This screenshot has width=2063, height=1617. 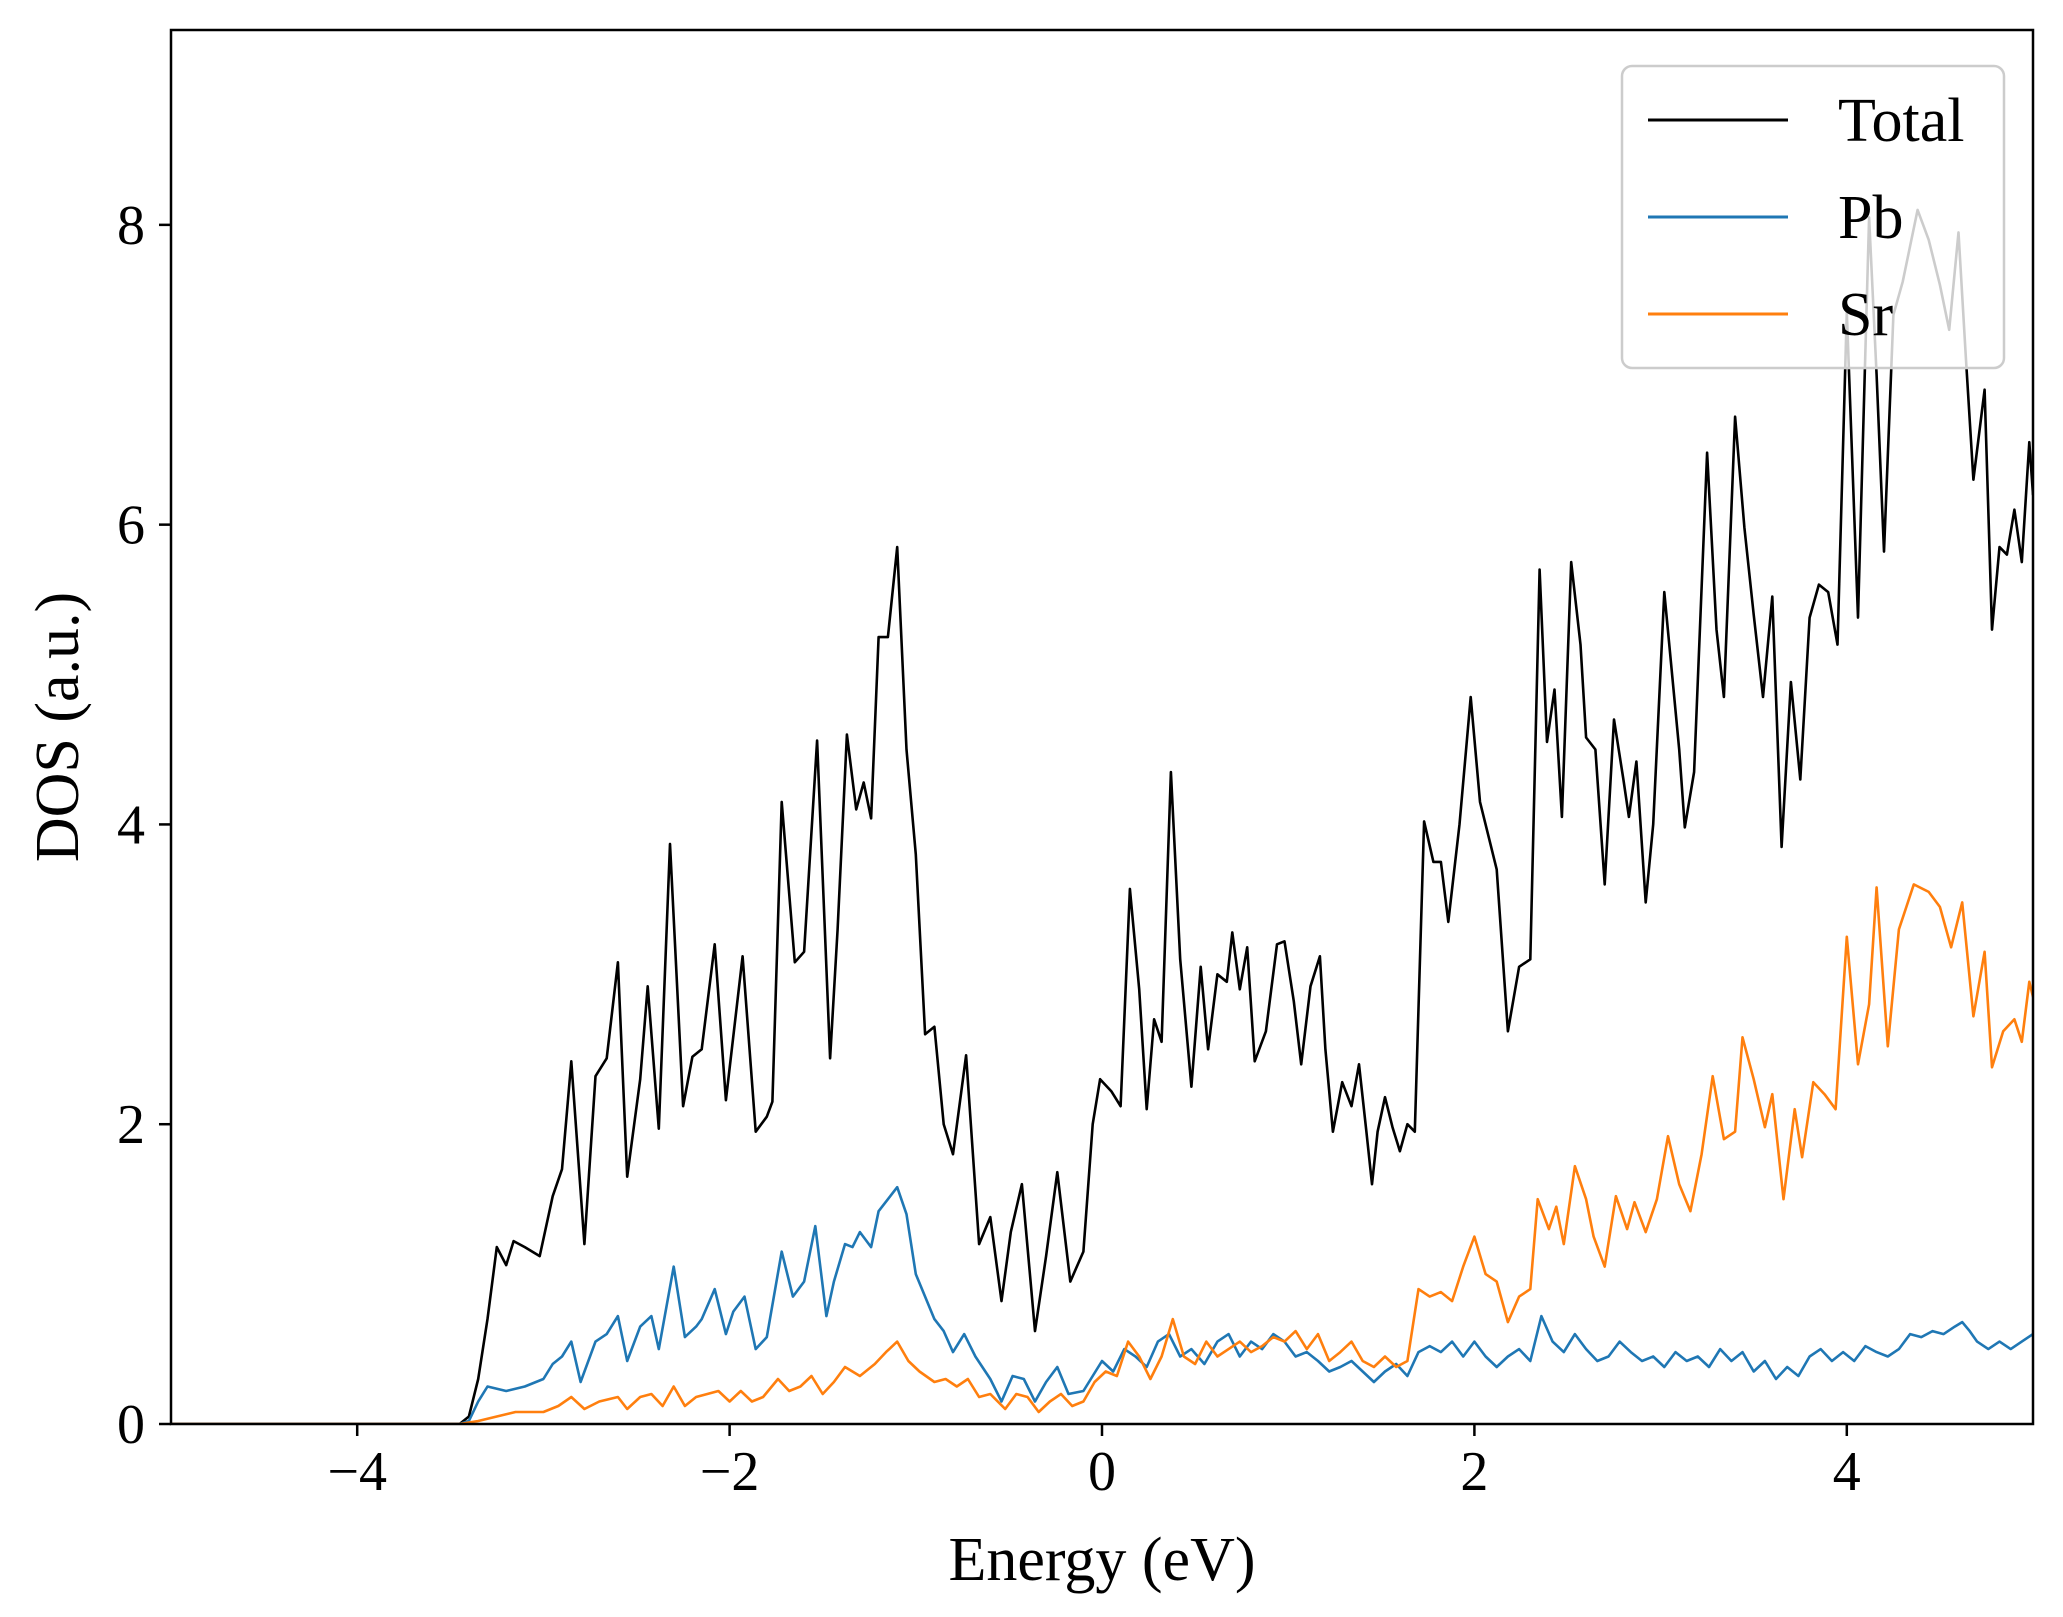 I want to click on legend-label-pb: Pb, so click(x=1870, y=218).